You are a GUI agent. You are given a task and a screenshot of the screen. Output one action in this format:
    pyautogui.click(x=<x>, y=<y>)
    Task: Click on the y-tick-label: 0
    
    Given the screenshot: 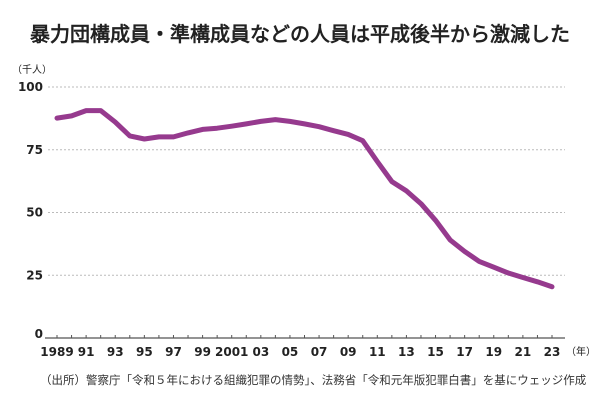 What is the action you would take?
    pyautogui.click(x=39, y=334)
    